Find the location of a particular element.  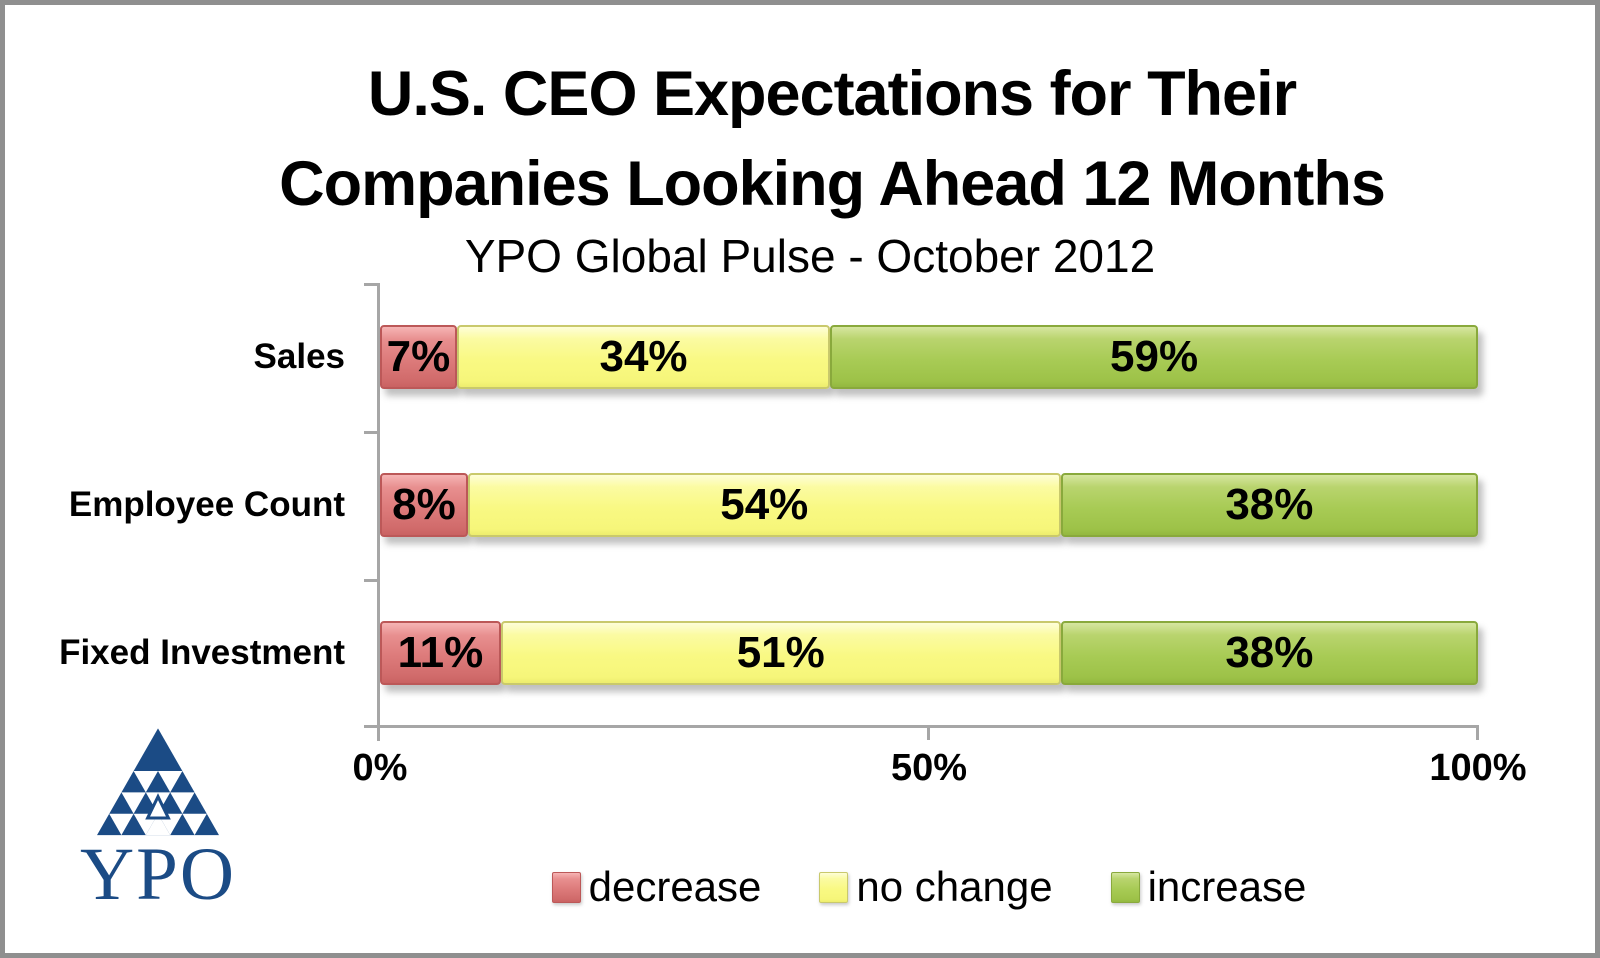

bar-value-label: 11% is located at coordinates (440, 652).